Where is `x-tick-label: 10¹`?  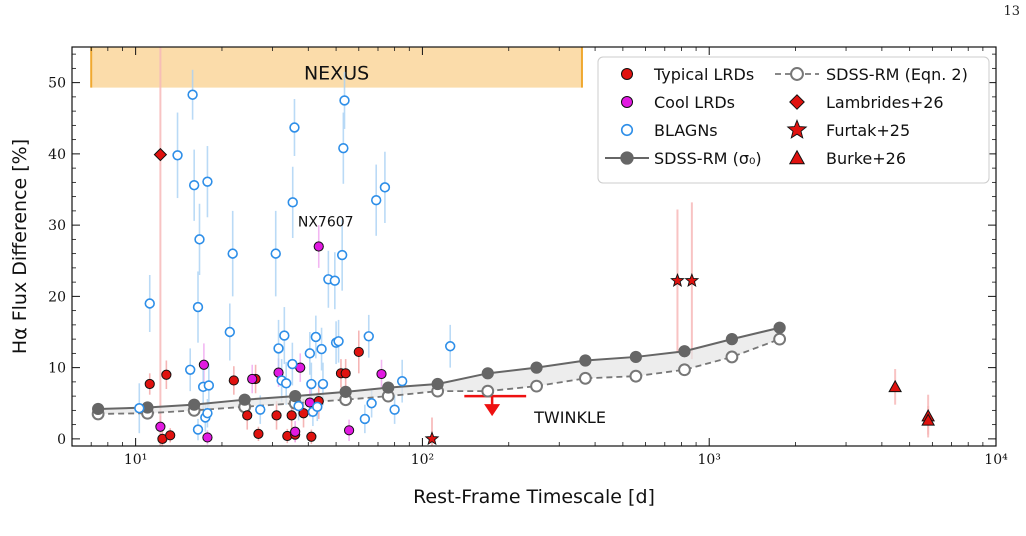 x-tick-label: 10¹ is located at coordinates (135, 460).